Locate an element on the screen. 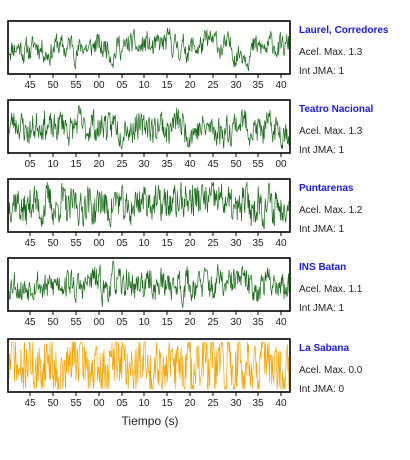  accel-max-value: 1.2 is located at coordinates (354, 210).